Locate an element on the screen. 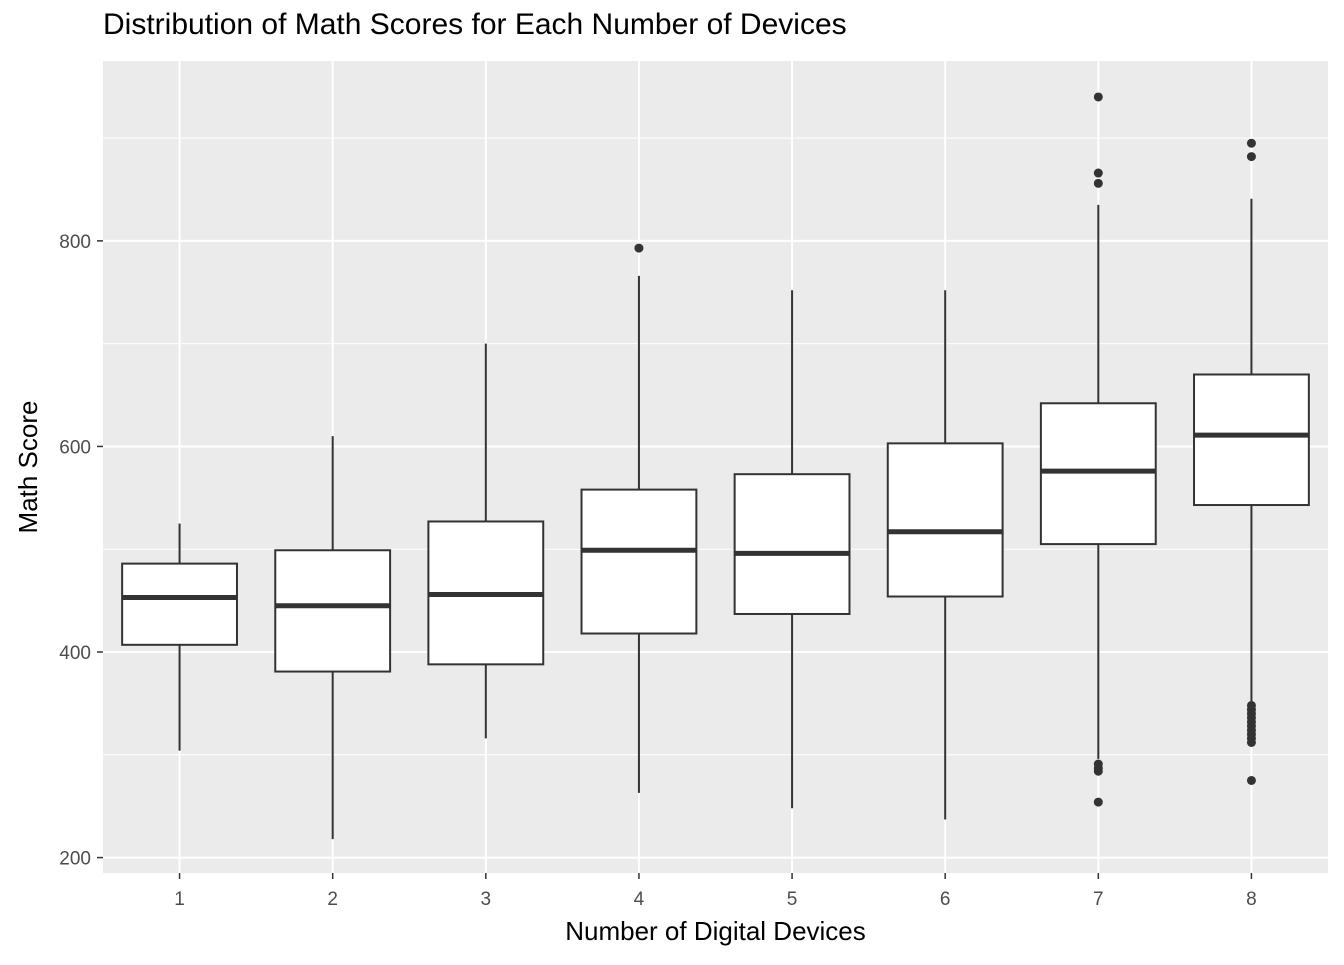 This screenshot has width=1344, height=965. x-tick-label: 1 is located at coordinates (179, 899).